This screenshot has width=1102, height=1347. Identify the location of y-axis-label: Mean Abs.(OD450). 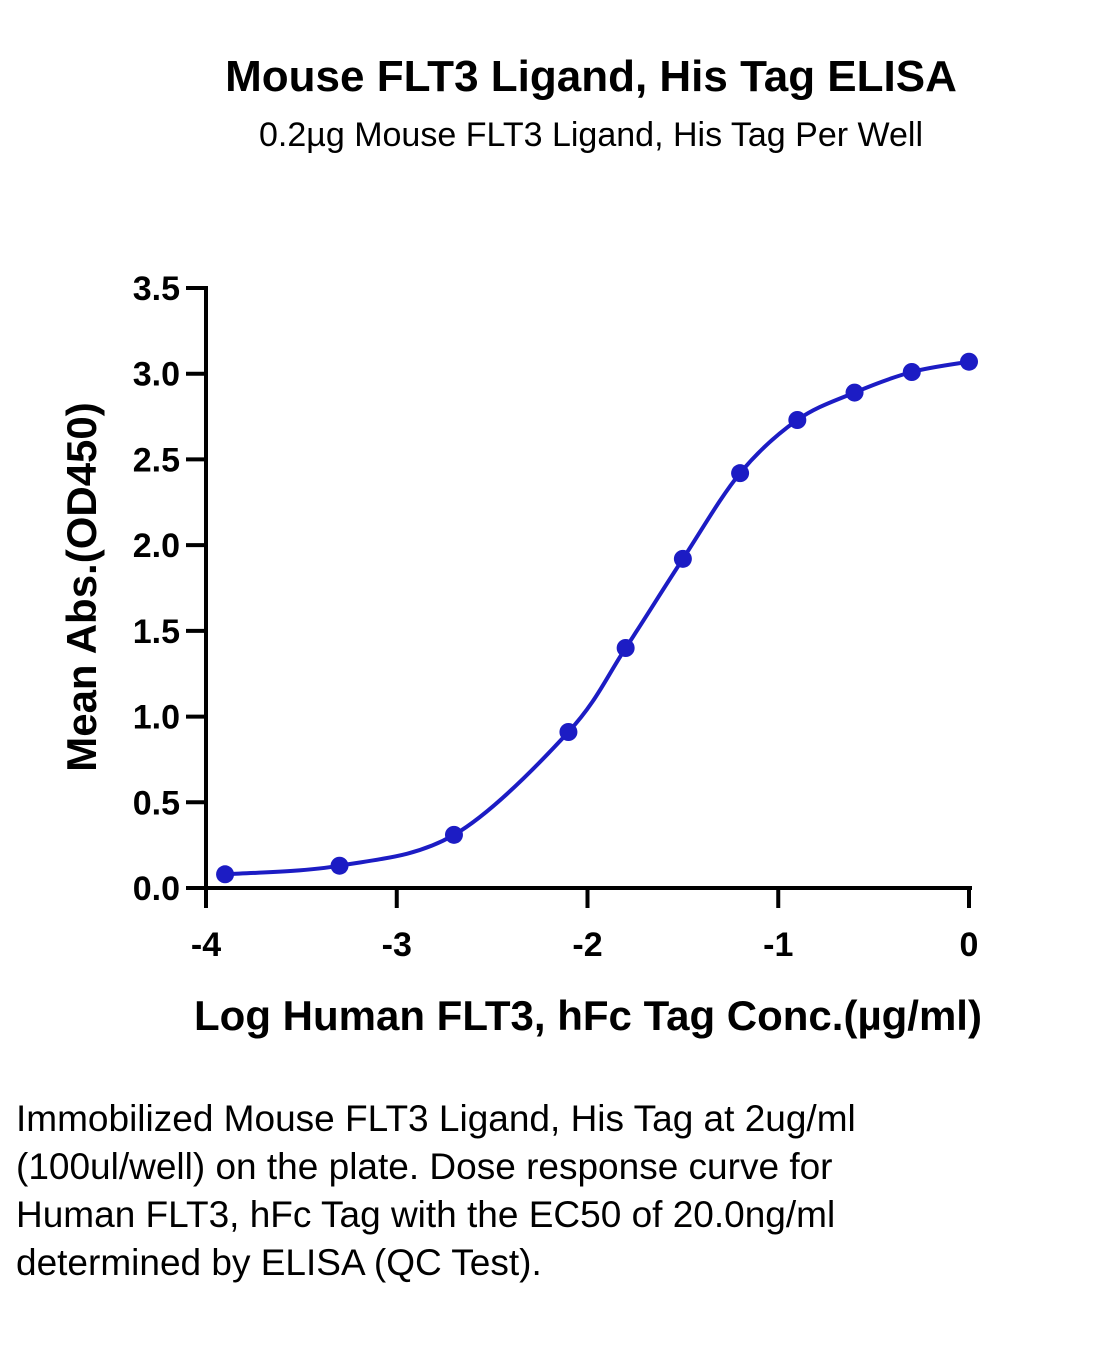
(81, 587).